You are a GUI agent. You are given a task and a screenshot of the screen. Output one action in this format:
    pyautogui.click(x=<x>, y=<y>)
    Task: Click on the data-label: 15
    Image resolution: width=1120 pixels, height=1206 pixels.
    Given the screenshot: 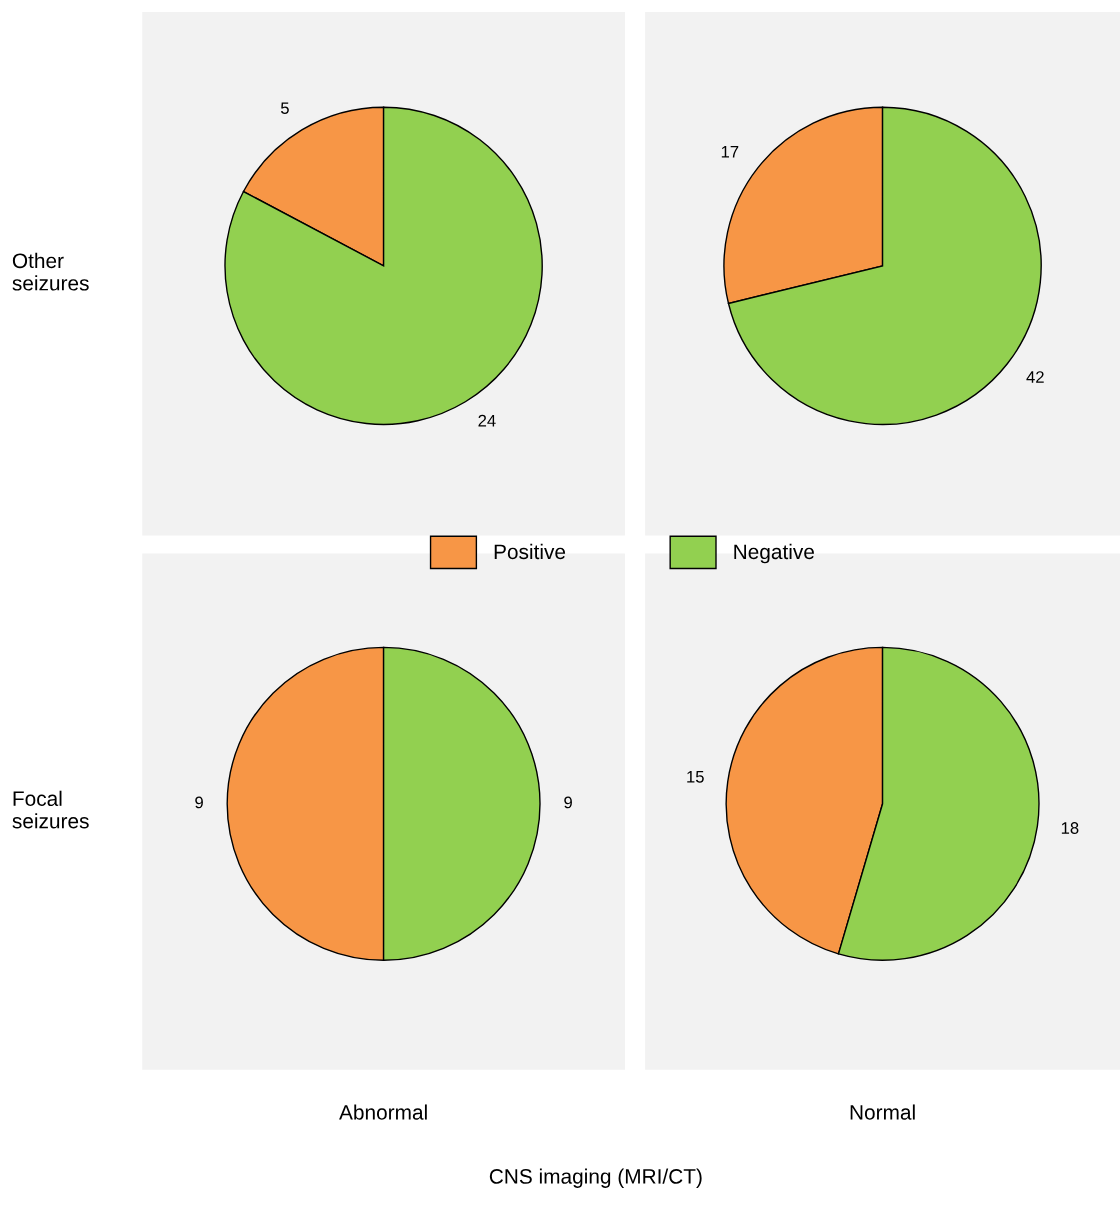 What is the action you would take?
    pyautogui.click(x=695, y=777)
    